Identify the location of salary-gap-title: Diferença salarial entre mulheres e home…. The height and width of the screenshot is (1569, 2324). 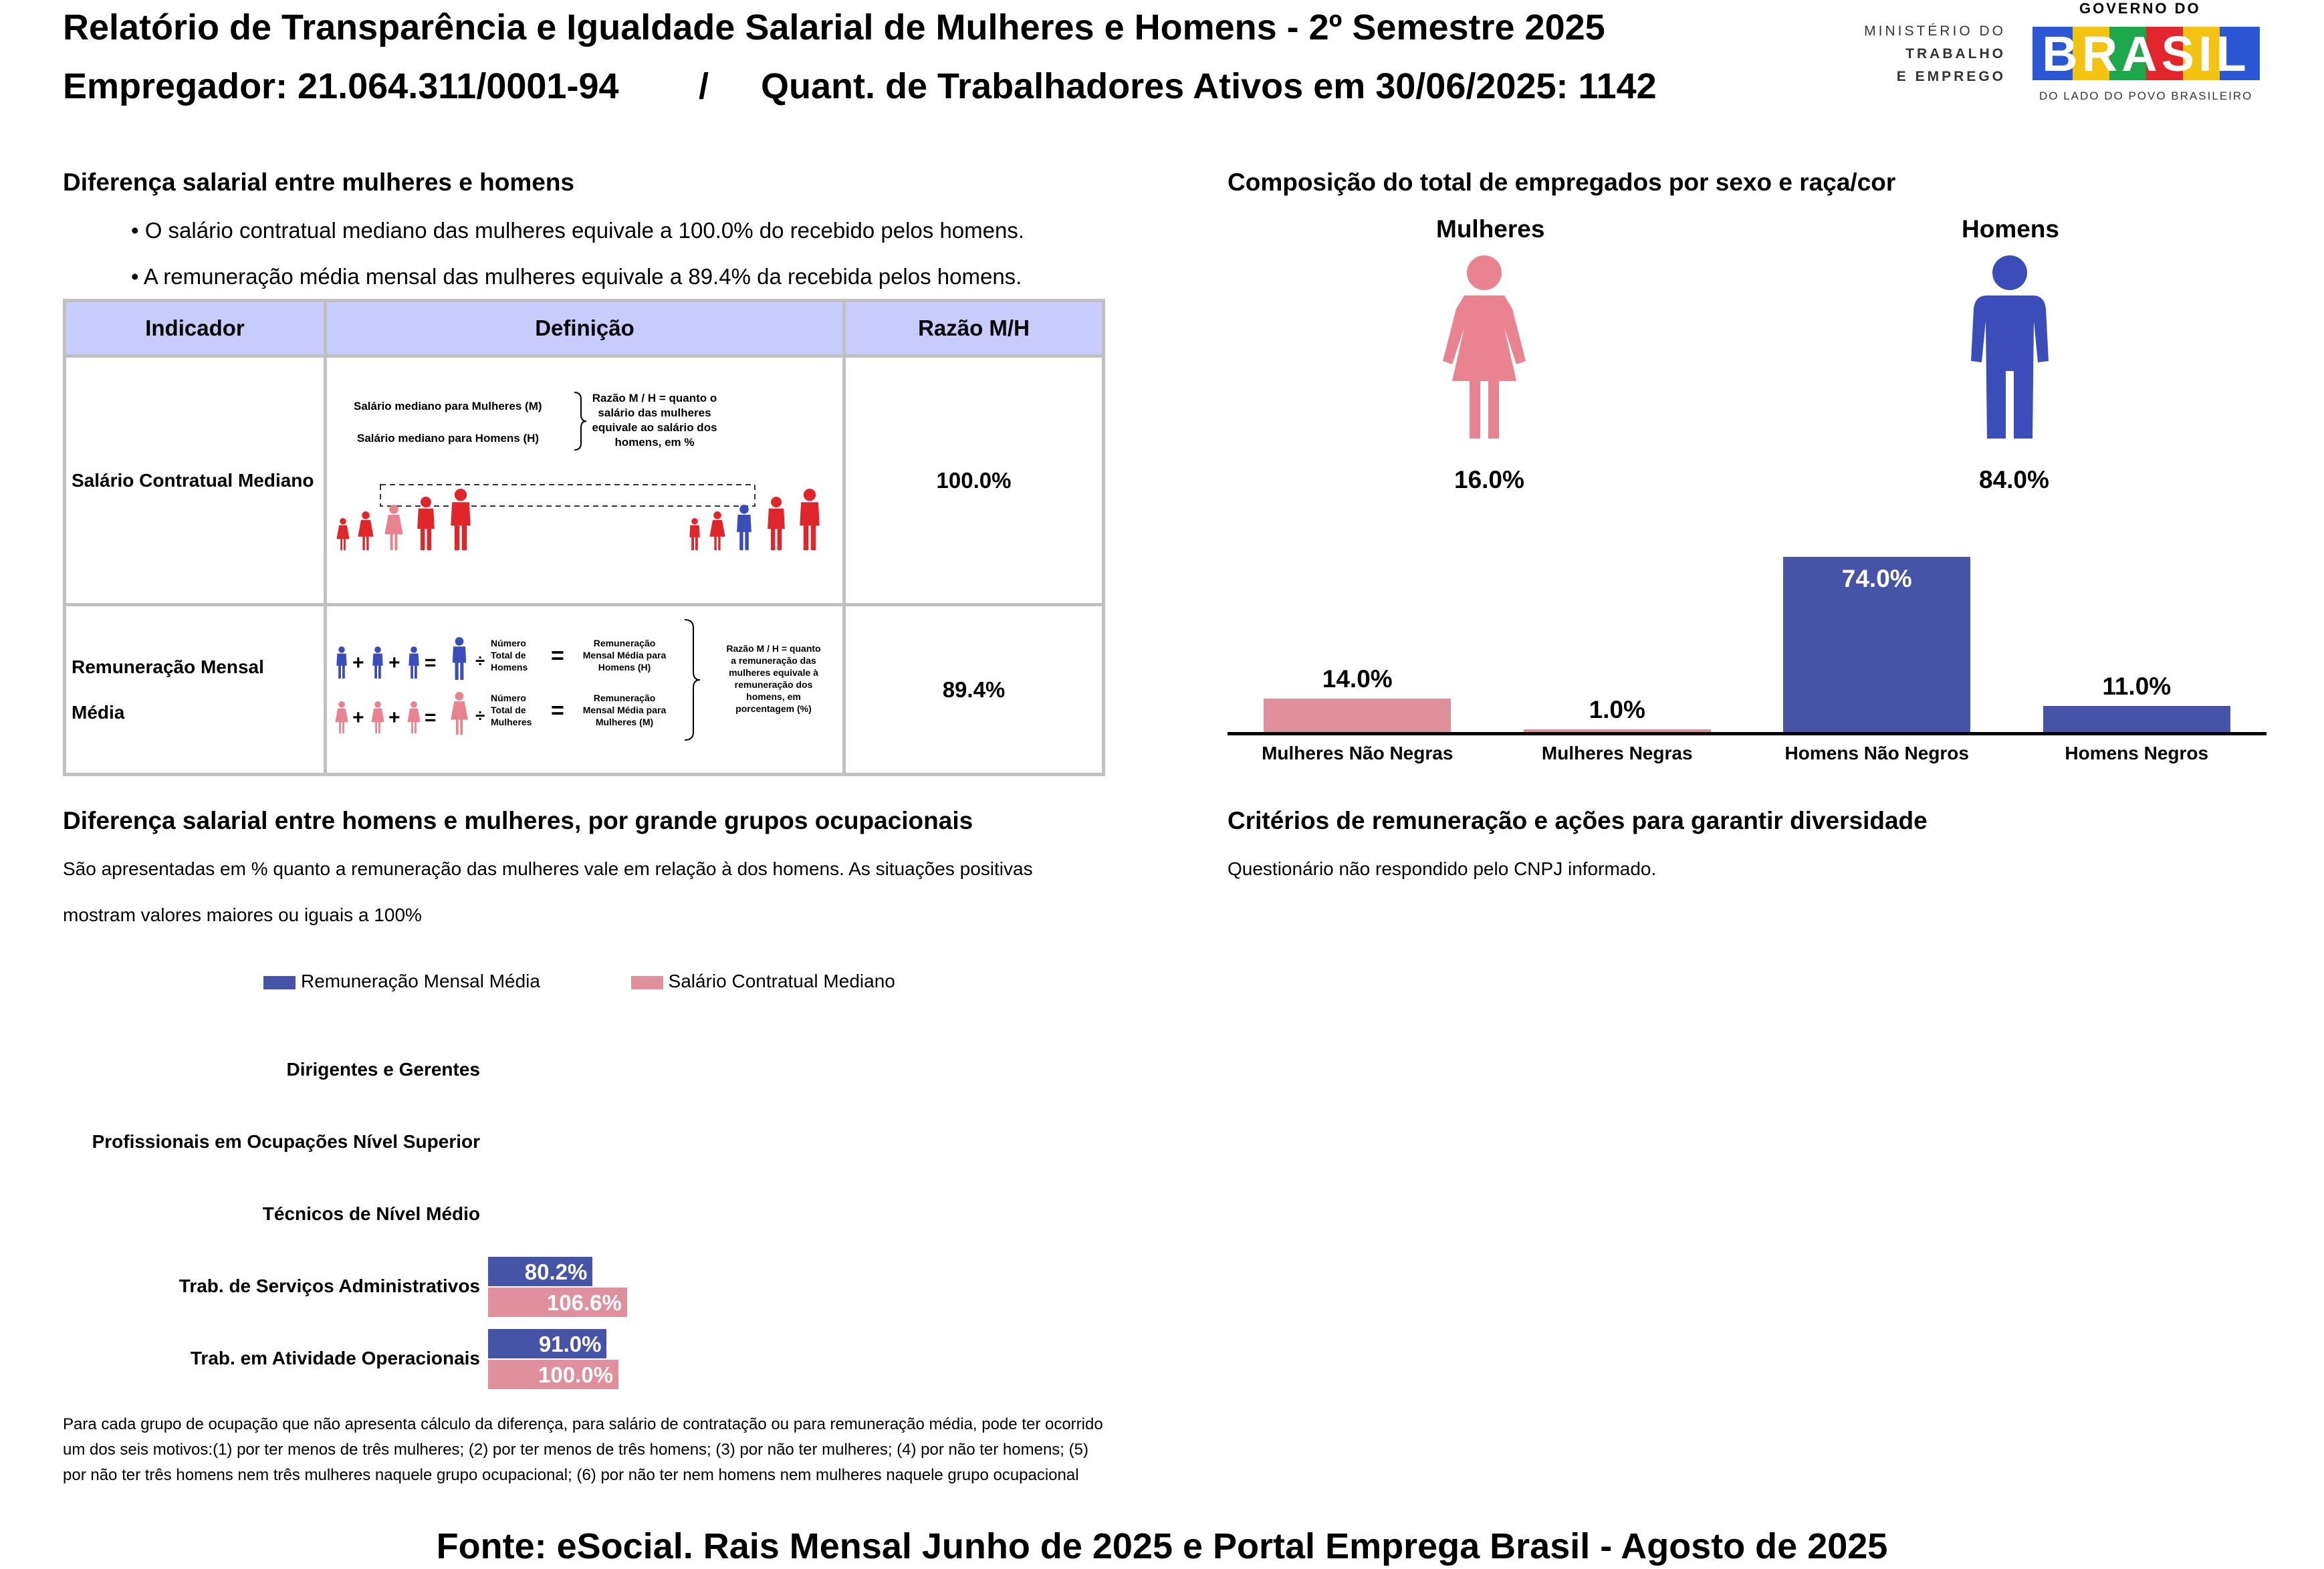
(319, 182).